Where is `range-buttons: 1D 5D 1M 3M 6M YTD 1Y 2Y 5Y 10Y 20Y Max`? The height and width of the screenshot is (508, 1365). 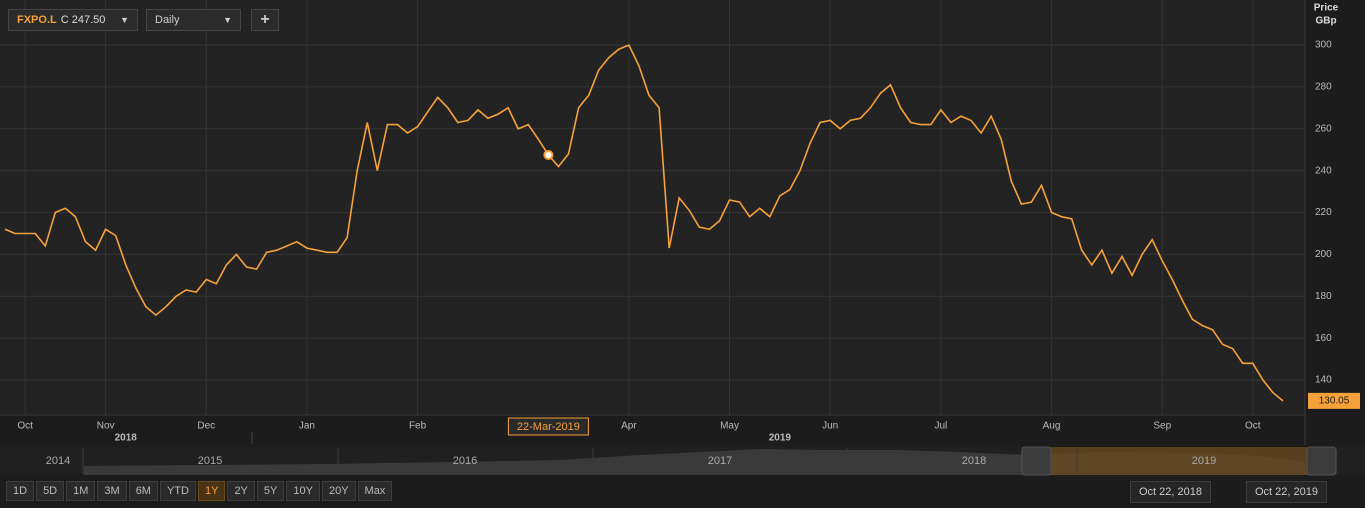 range-buttons: 1D 5D 1M 3M 6M YTD 1Y 2Y 5Y 10Y 20Y Max is located at coordinates (200, 491).